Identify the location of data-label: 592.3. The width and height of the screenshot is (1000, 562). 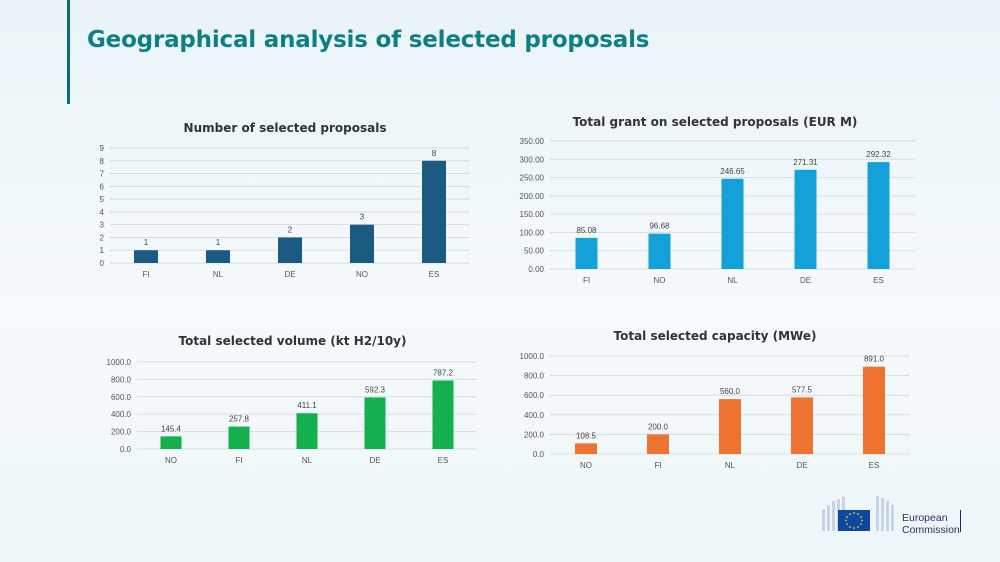
(375, 389).